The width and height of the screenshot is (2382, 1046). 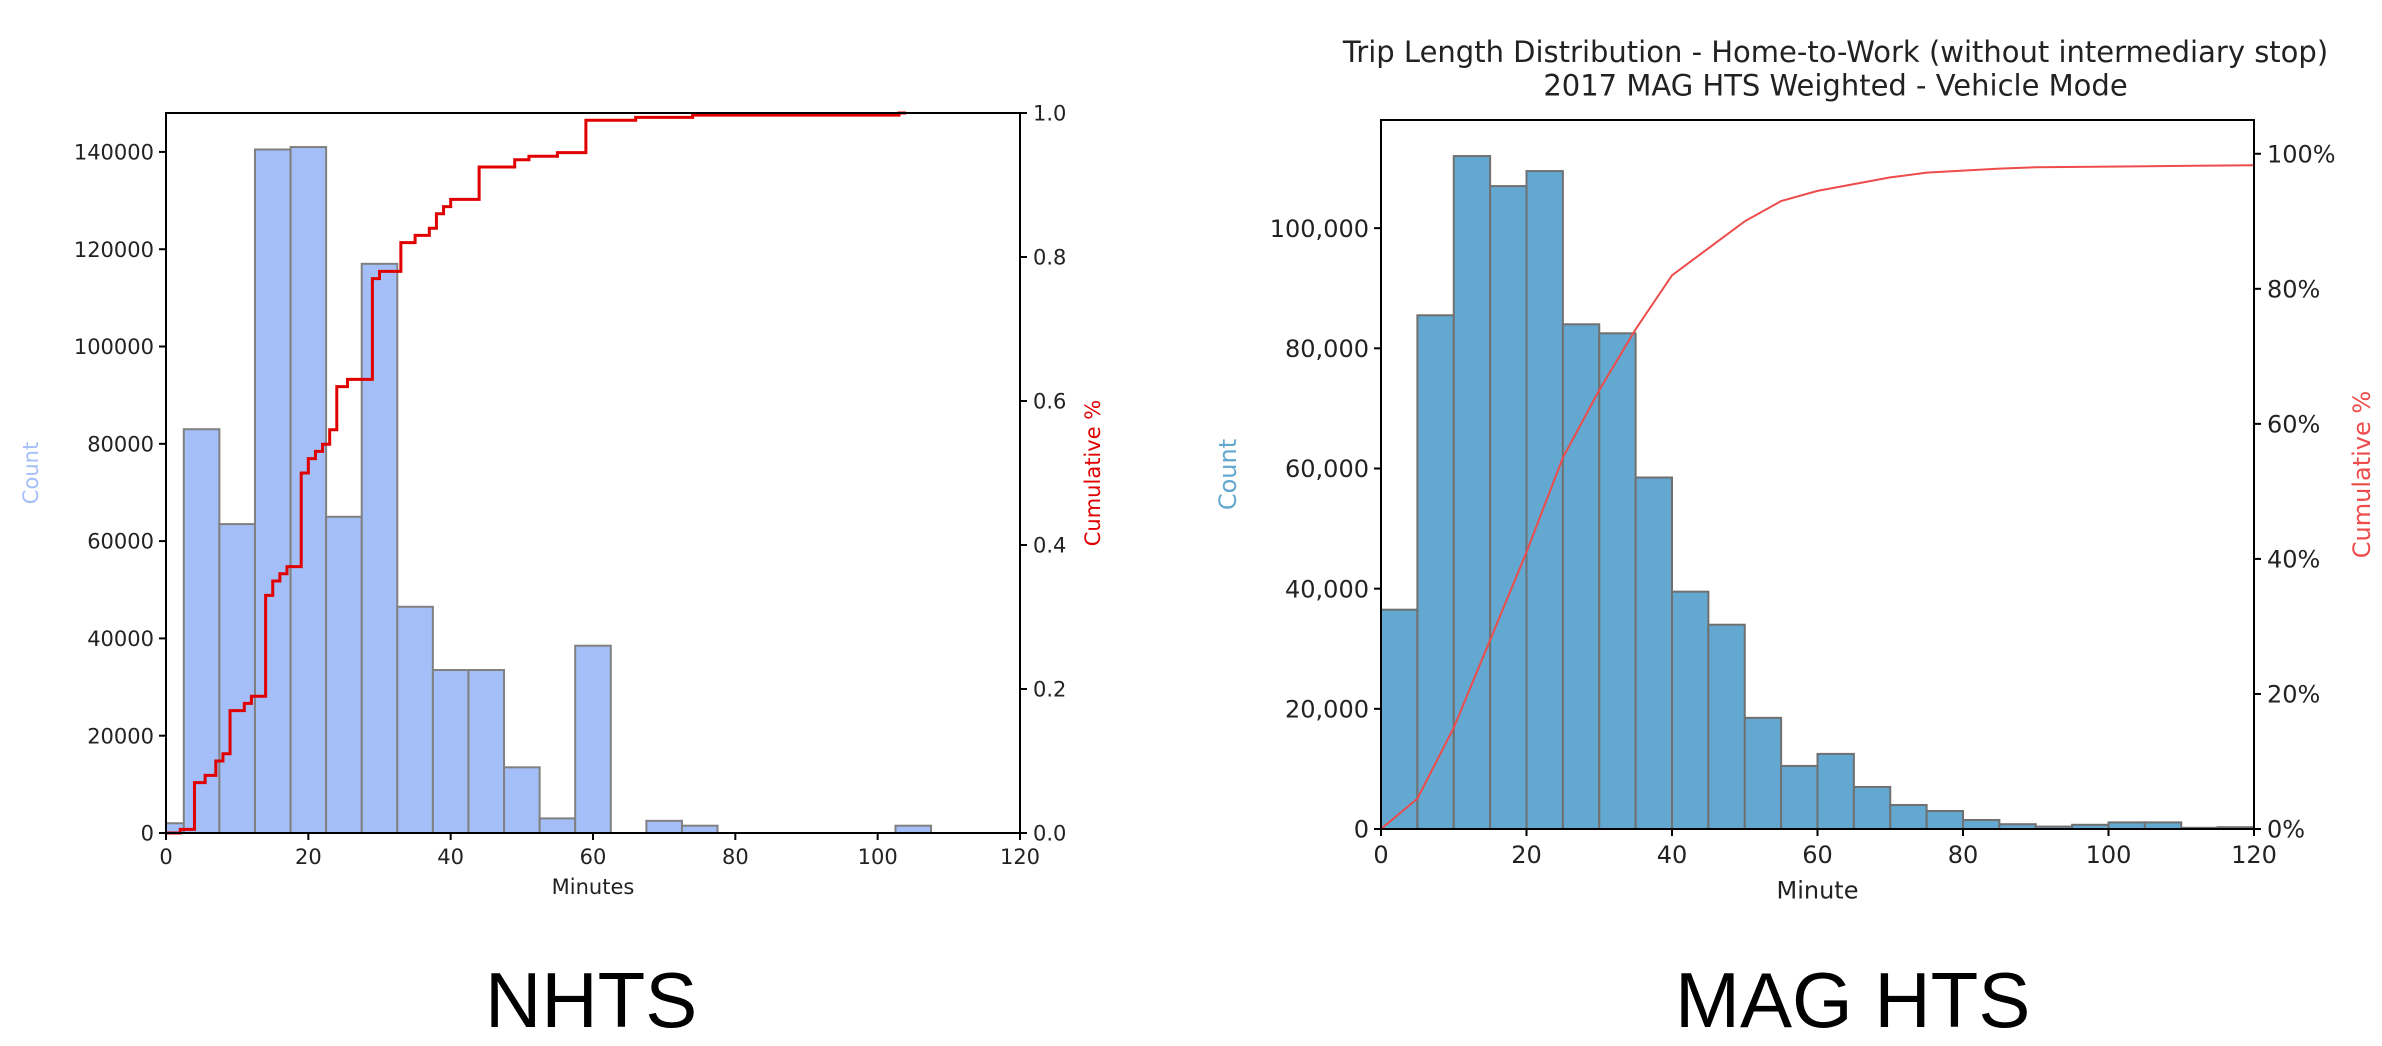 What do you see at coordinates (1049, 690) in the screenshot?
I see `y2-tick-label: 0.2` at bounding box center [1049, 690].